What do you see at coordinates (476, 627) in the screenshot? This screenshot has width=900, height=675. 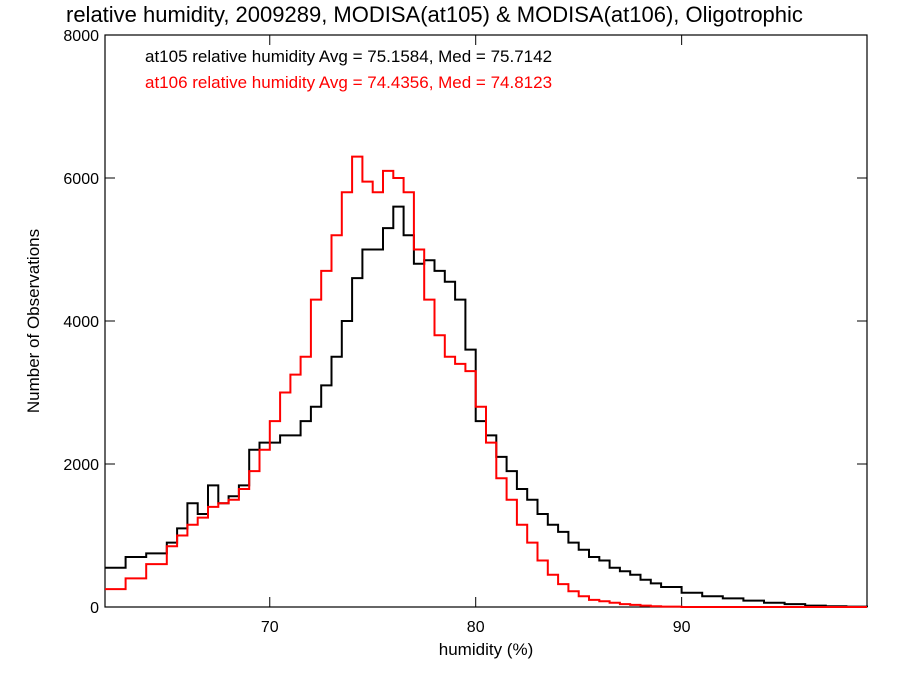 I see `x-tick-label: 80` at bounding box center [476, 627].